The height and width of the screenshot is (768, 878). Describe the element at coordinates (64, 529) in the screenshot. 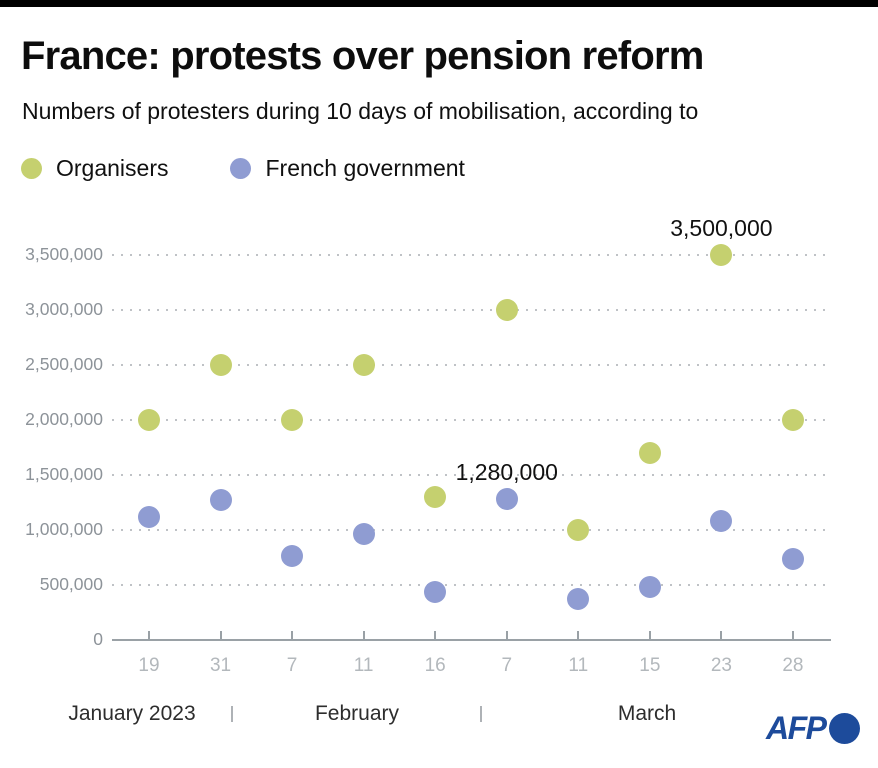

I see `y-axis-label: 1,000,000` at that location.